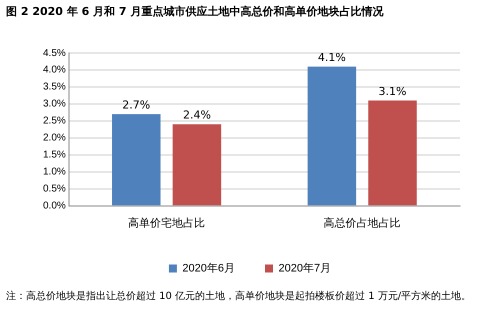  What do you see at coordinates (209, 268) in the screenshot?
I see `legend-label: 2020年6月` at bounding box center [209, 268].